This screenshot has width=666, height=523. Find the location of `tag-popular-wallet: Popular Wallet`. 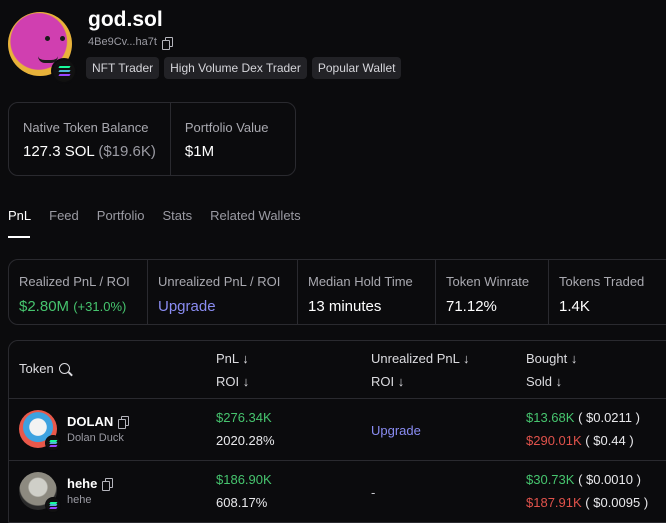

tag-popular-wallet: Popular Wallet is located at coordinates (356, 68).